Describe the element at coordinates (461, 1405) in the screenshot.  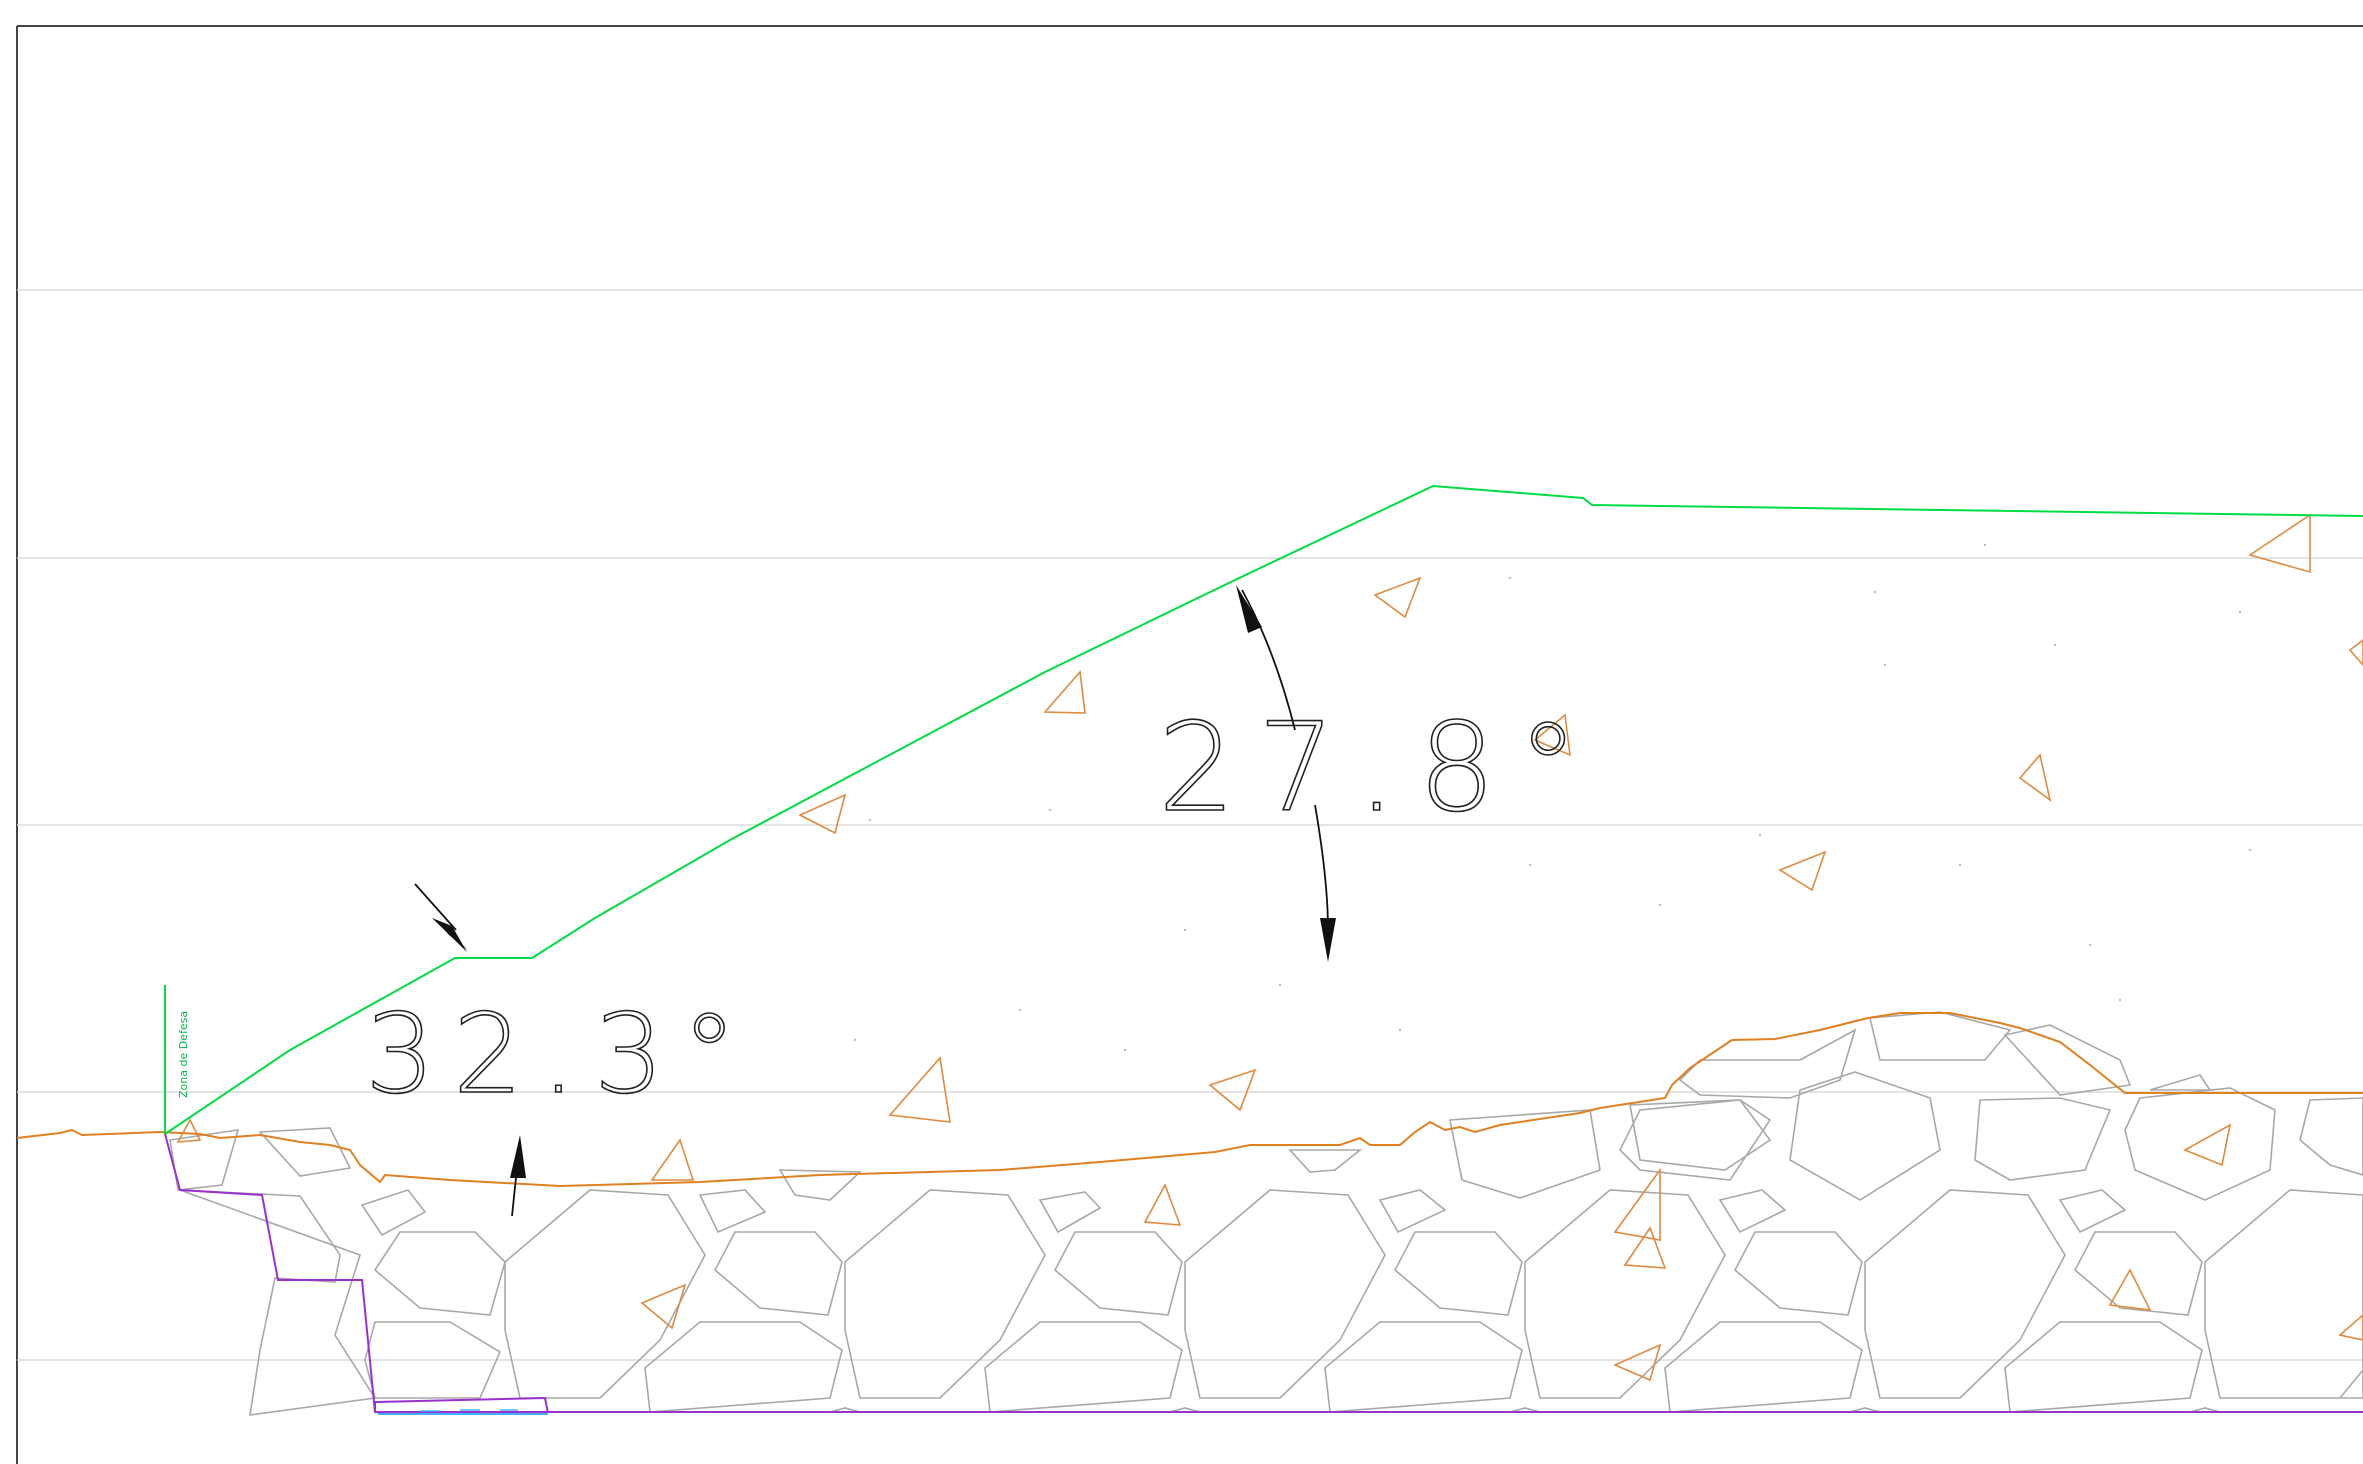
I see `excavation-cap-line` at that location.